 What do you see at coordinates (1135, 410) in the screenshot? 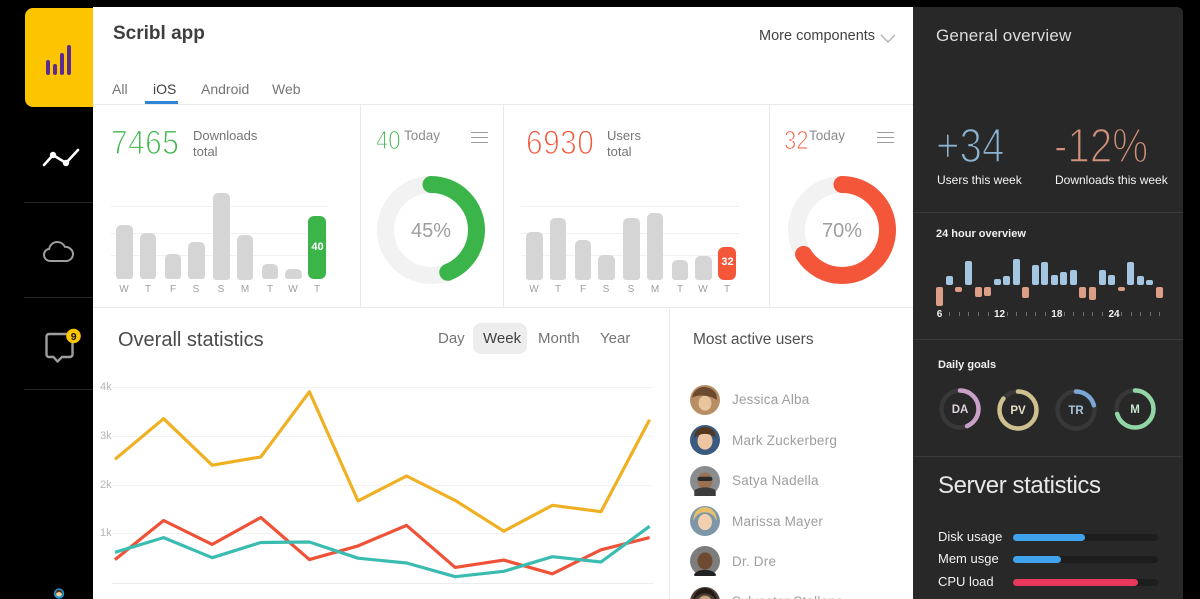
I see `svg-text: M` at bounding box center [1135, 410].